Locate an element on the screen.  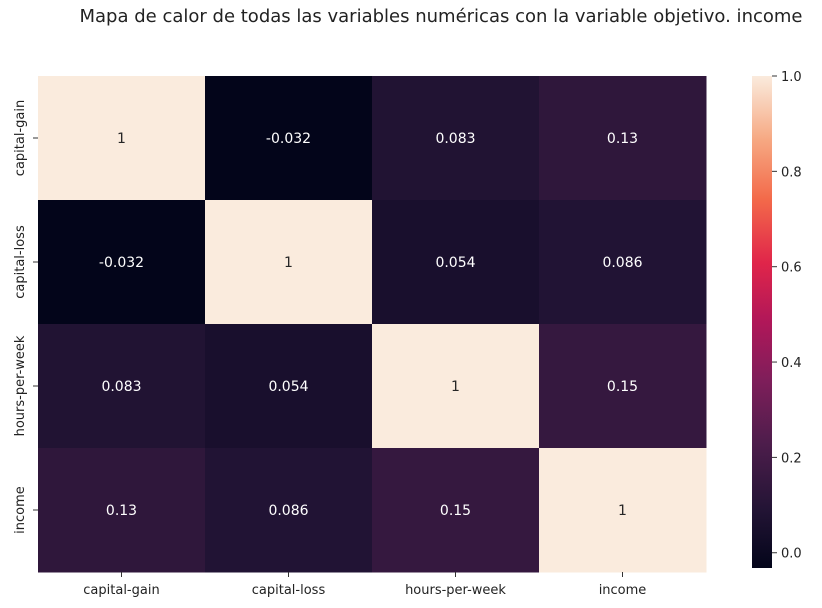
y-tick-label: hours-per-week is located at coordinates (20, 385).